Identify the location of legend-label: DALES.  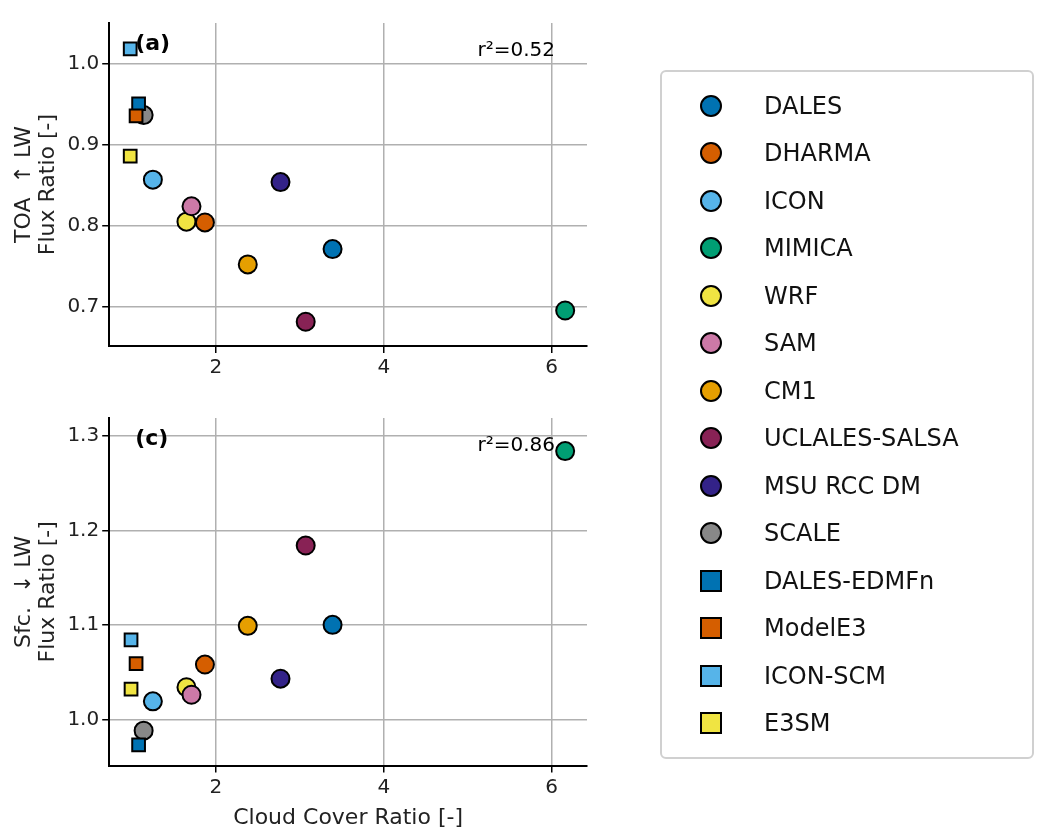
(803, 105).